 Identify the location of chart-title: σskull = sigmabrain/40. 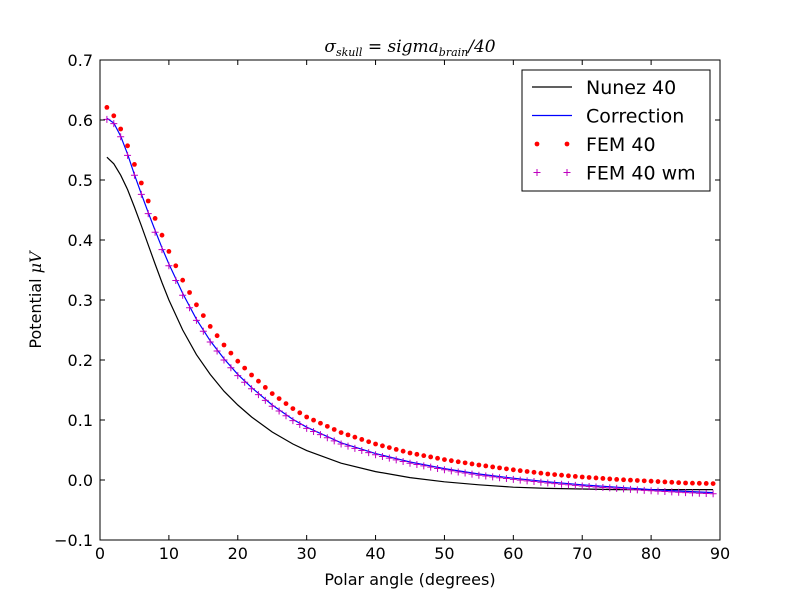
(409, 48).